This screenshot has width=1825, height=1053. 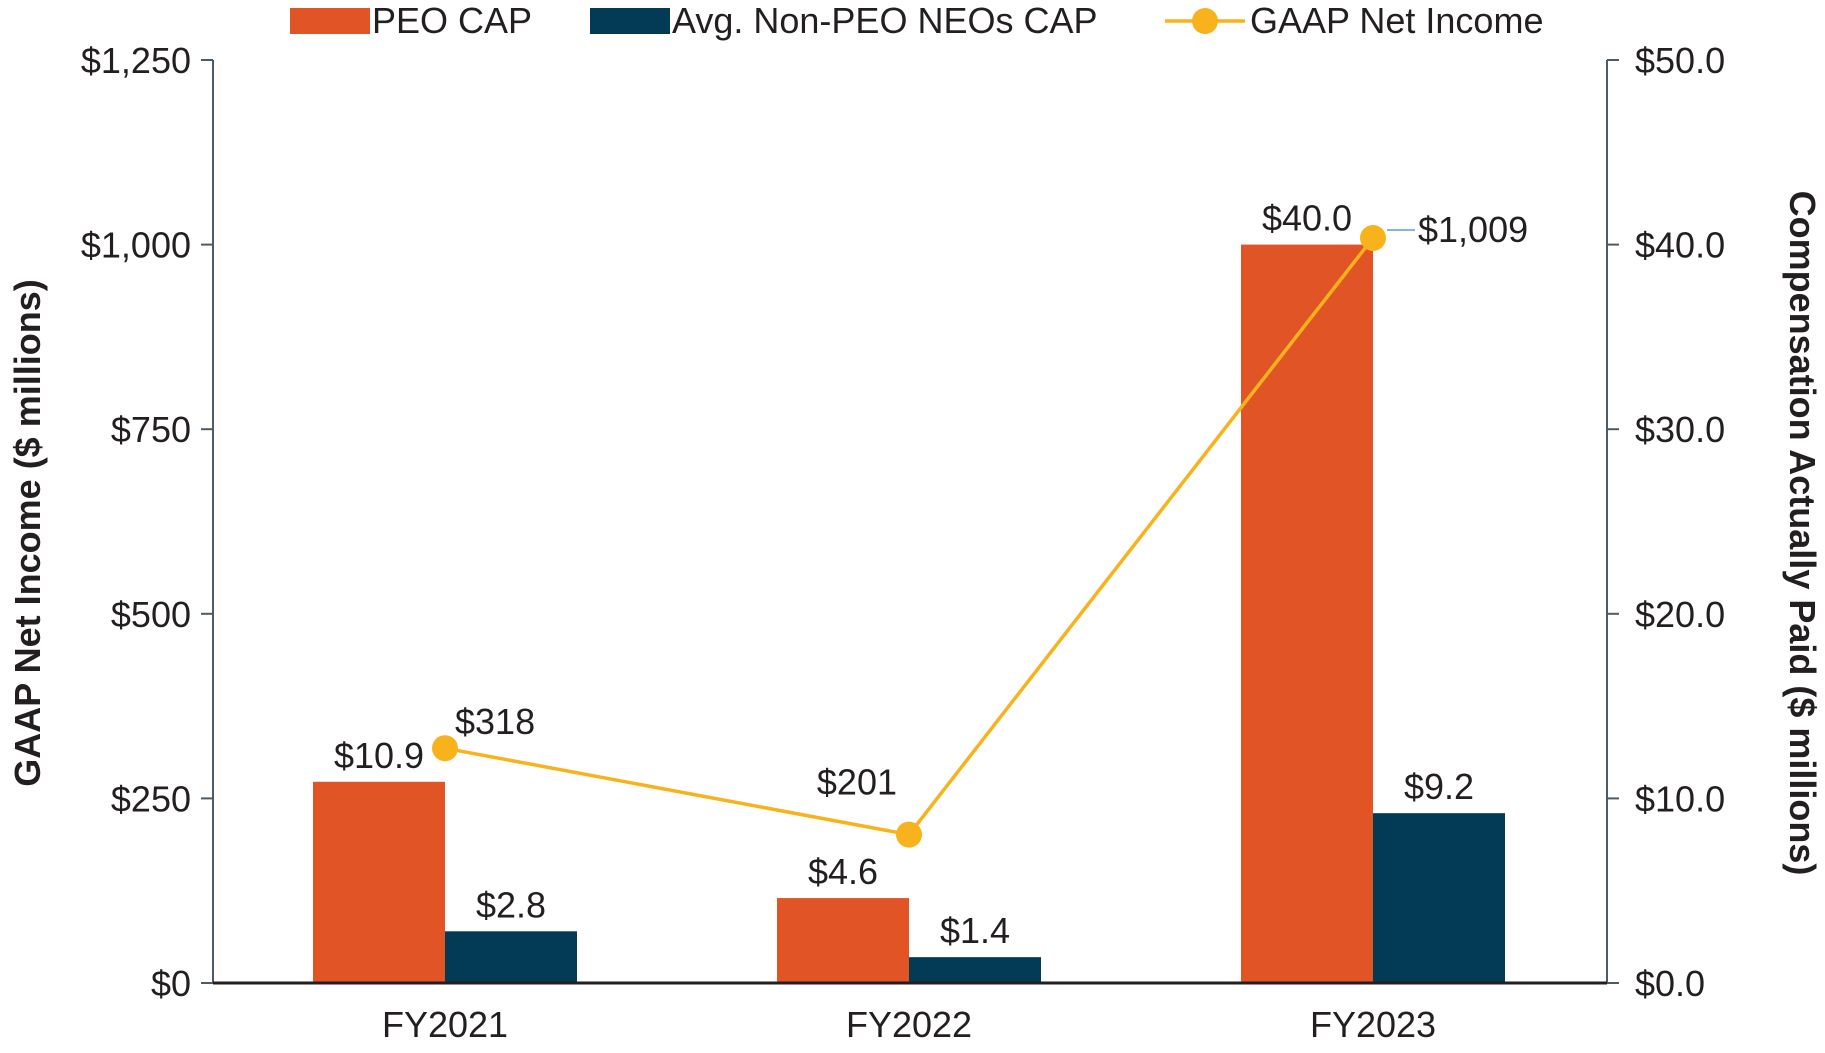 I want to click on right-axis-title: Compensation Actually Paid ($ millions), so click(x=1802, y=533).